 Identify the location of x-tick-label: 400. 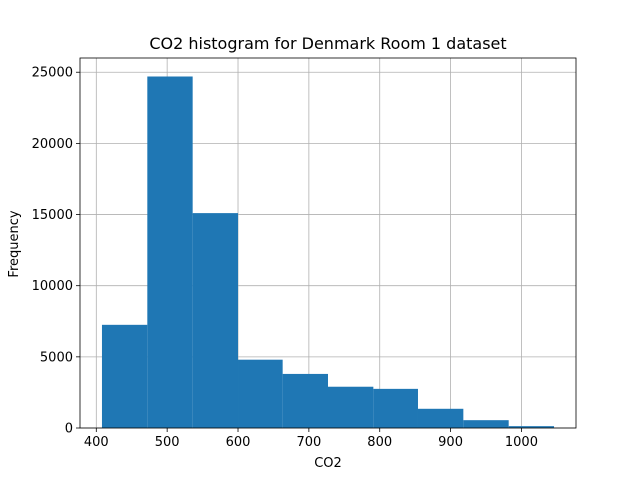
(96, 442).